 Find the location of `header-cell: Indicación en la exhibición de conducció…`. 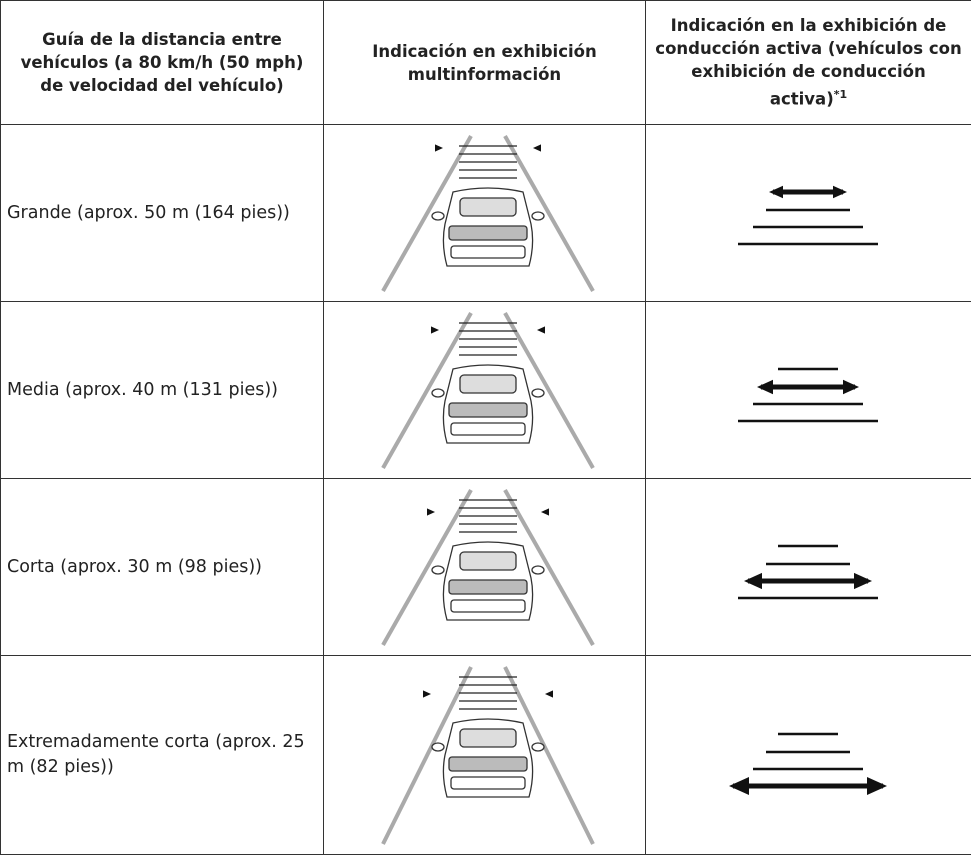

header-cell: Indicación en la exhibición de conducció… is located at coordinates (808, 62).